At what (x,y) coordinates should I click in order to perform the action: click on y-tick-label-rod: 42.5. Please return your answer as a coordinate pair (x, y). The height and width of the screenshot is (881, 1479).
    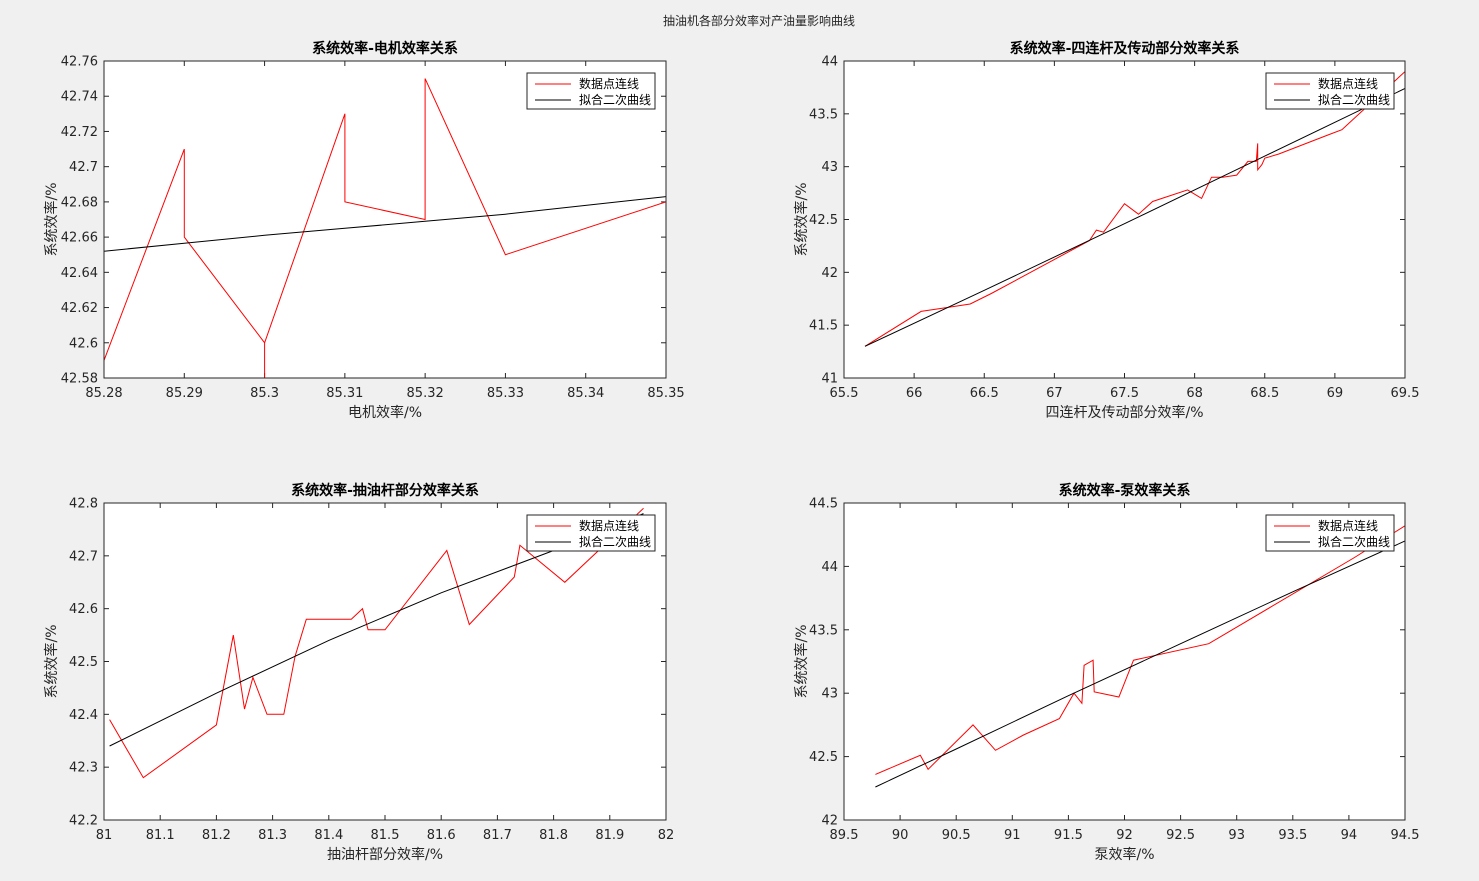
    Looking at the image, I should click on (83, 662).